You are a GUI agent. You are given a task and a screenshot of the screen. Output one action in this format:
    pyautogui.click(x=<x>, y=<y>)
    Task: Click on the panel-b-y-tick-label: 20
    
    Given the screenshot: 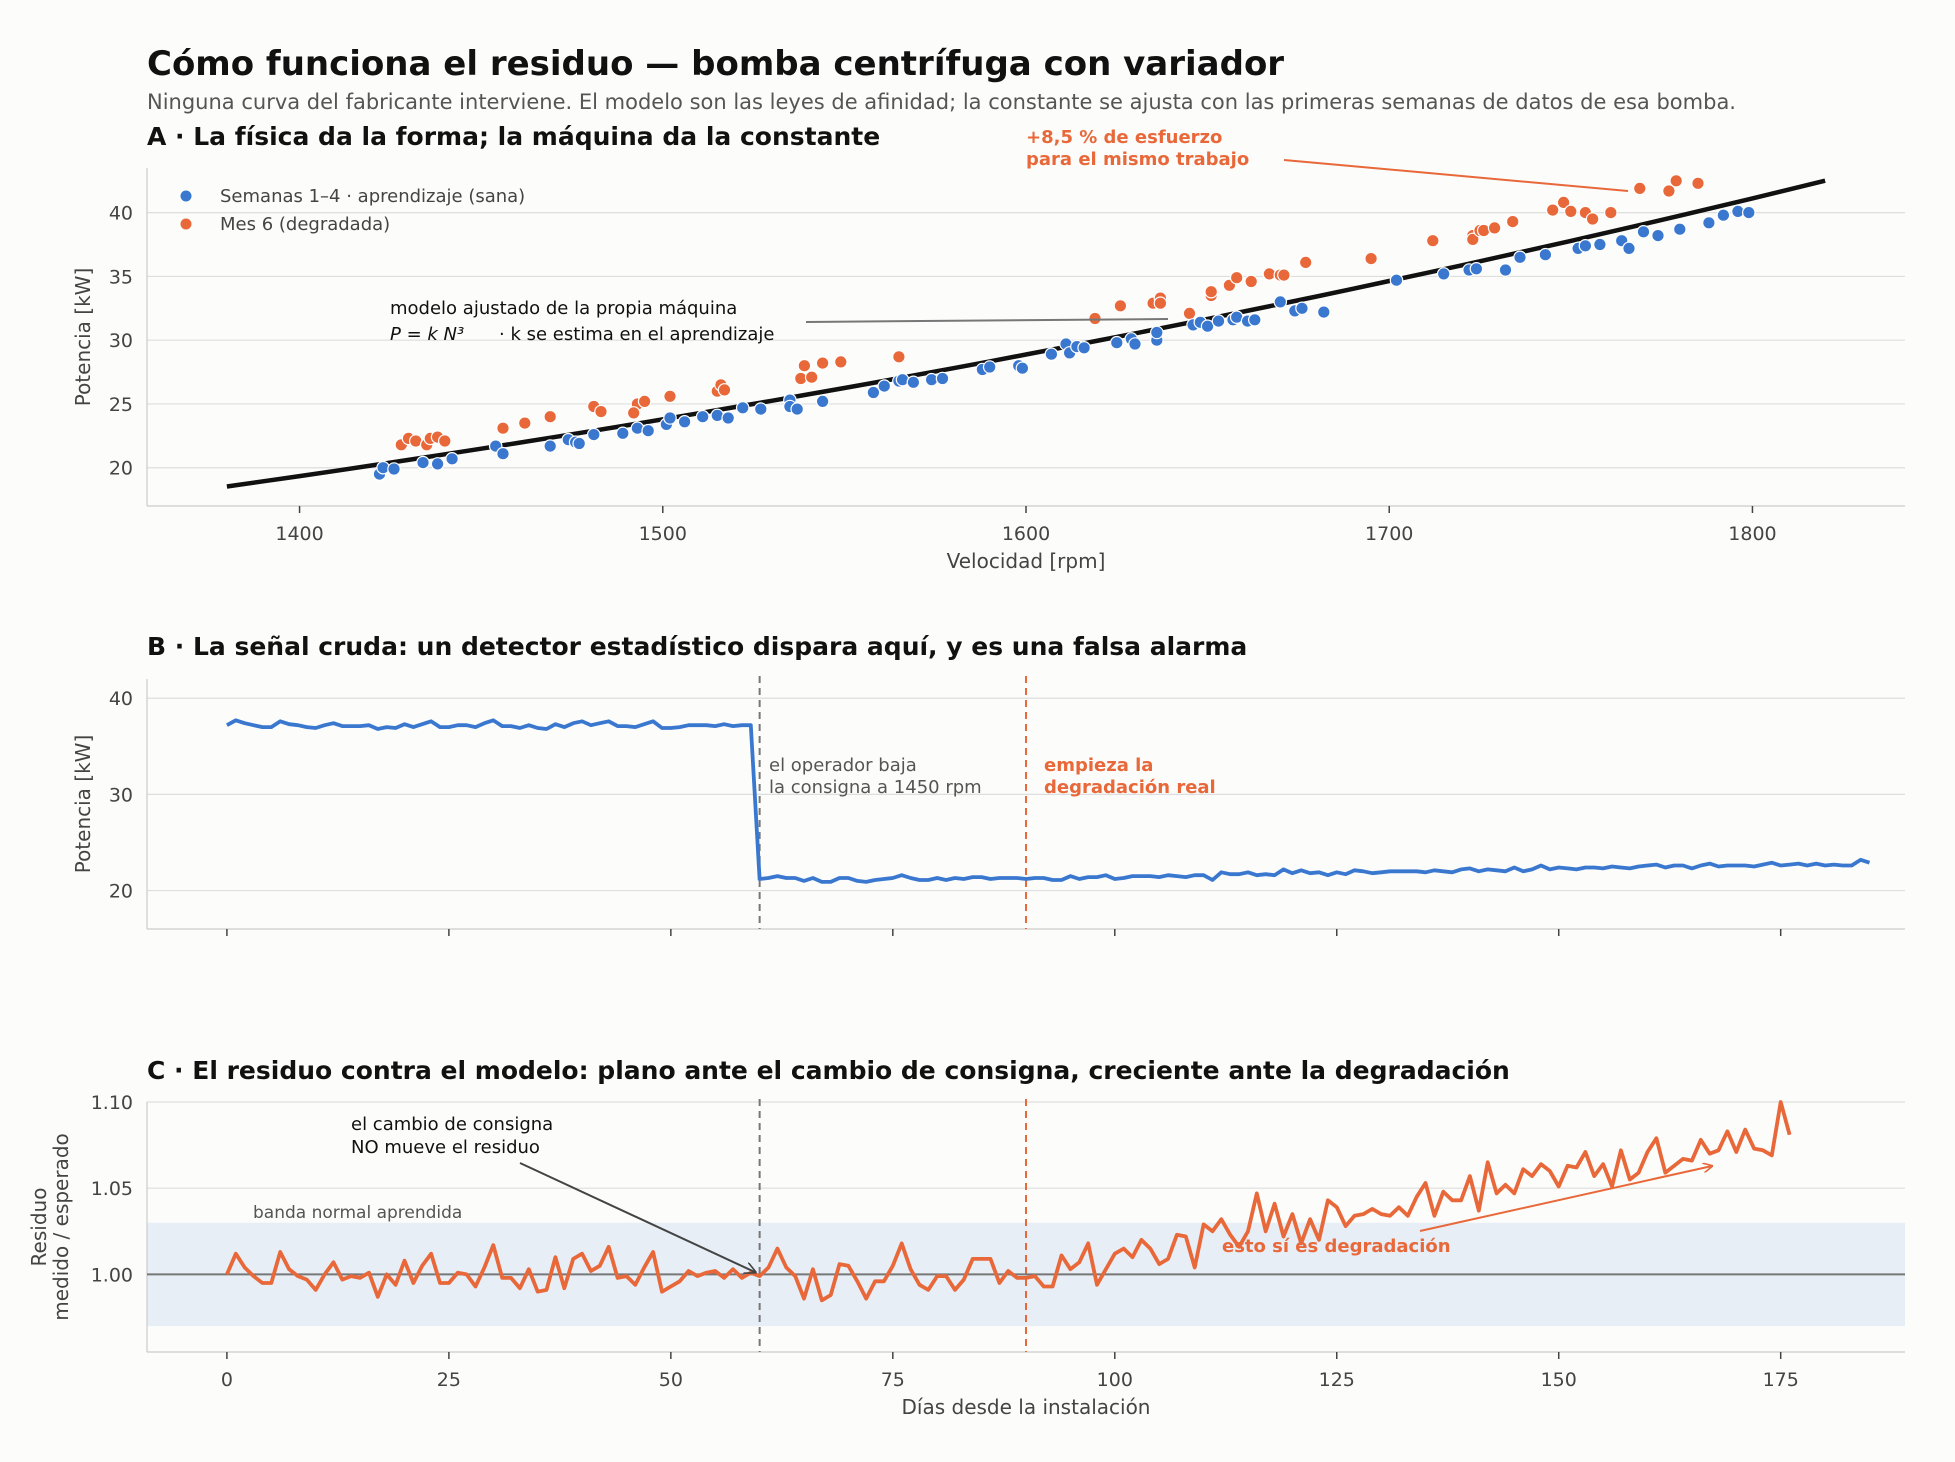 What is the action you would take?
    pyautogui.click(x=121, y=892)
    